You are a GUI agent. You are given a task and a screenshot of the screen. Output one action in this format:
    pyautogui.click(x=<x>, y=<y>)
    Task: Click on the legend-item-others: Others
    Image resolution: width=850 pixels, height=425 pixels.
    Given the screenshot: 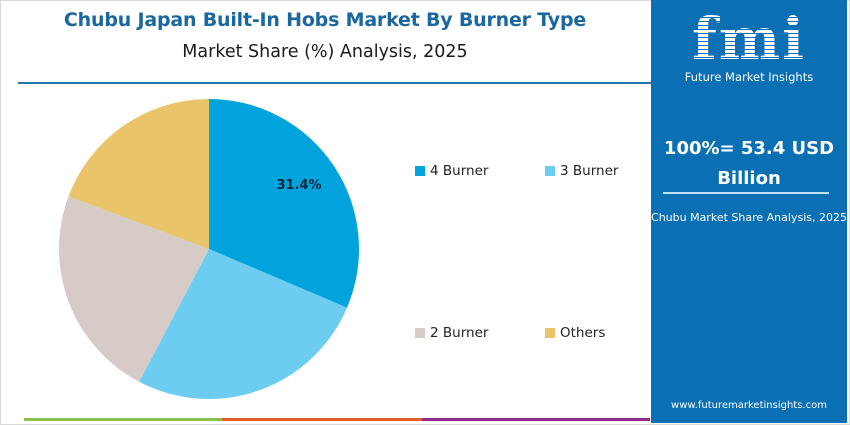 What is the action you would take?
    pyautogui.click(x=575, y=333)
    